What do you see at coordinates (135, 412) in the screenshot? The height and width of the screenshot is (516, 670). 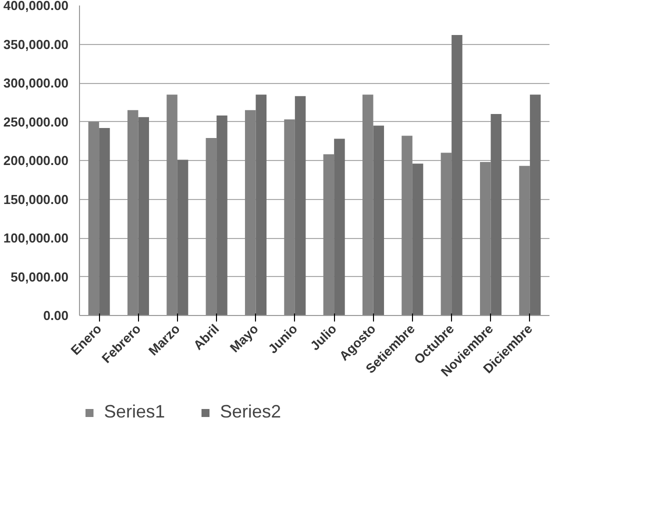 I see `legend-label: Series1` at bounding box center [135, 412].